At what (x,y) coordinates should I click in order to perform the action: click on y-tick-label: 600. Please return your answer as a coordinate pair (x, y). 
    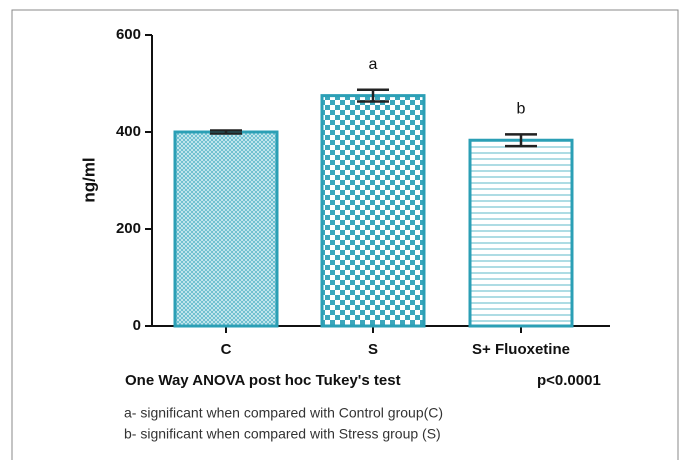
    Looking at the image, I should click on (128, 34).